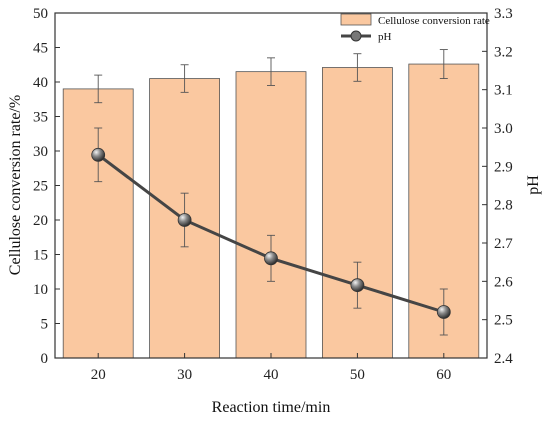 This screenshot has width=550, height=421. I want to click on right-tick-label: 3.0, so click(503, 129).